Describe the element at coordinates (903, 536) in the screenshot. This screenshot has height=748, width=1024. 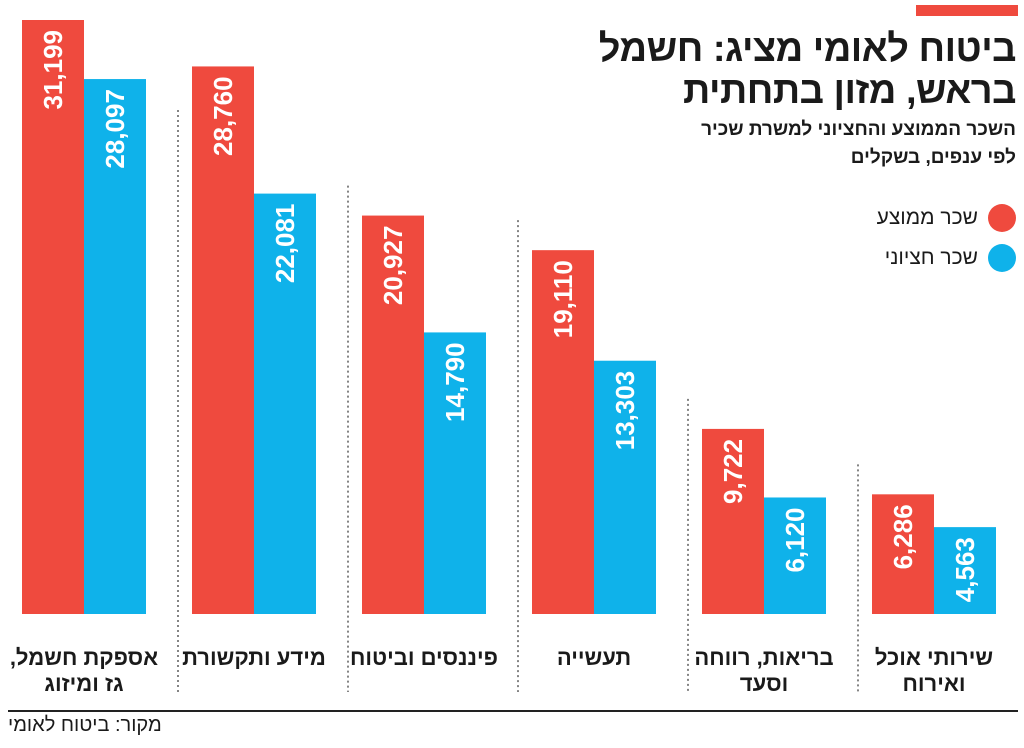
I see `data-label-average: 6,286` at that location.